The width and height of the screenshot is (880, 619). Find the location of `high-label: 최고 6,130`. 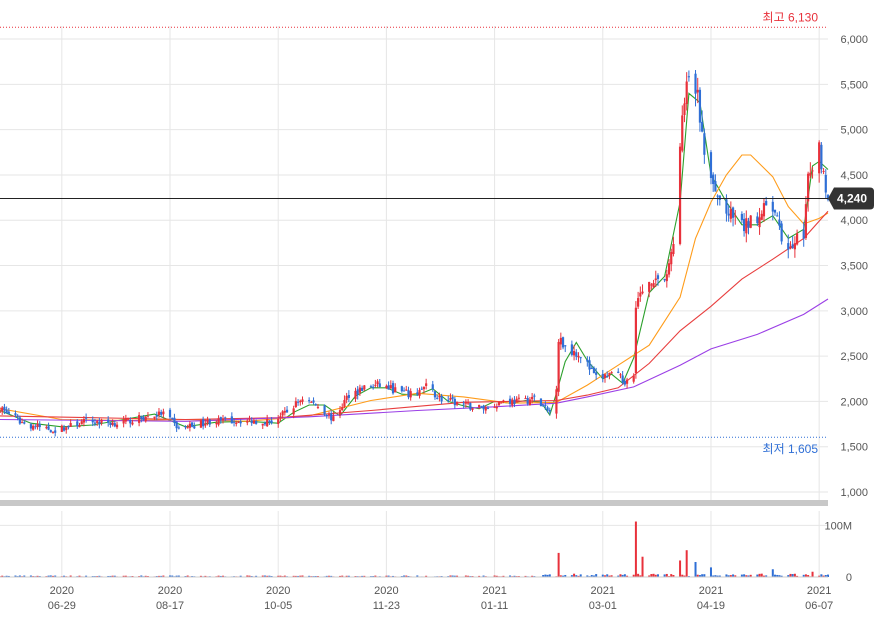

high-label: 최고 6,130 is located at coordinates (791, 17).